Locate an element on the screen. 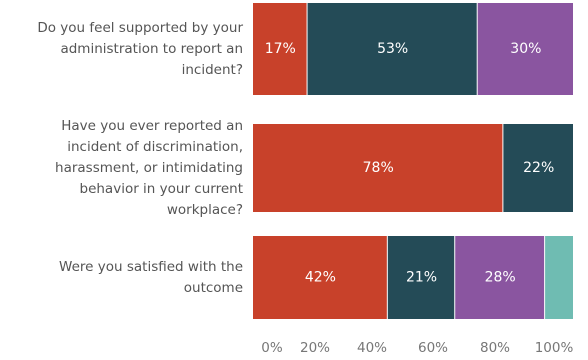 This screenshot has width=588, height=360. data-label: 30% is located at coordinates (525, 49).